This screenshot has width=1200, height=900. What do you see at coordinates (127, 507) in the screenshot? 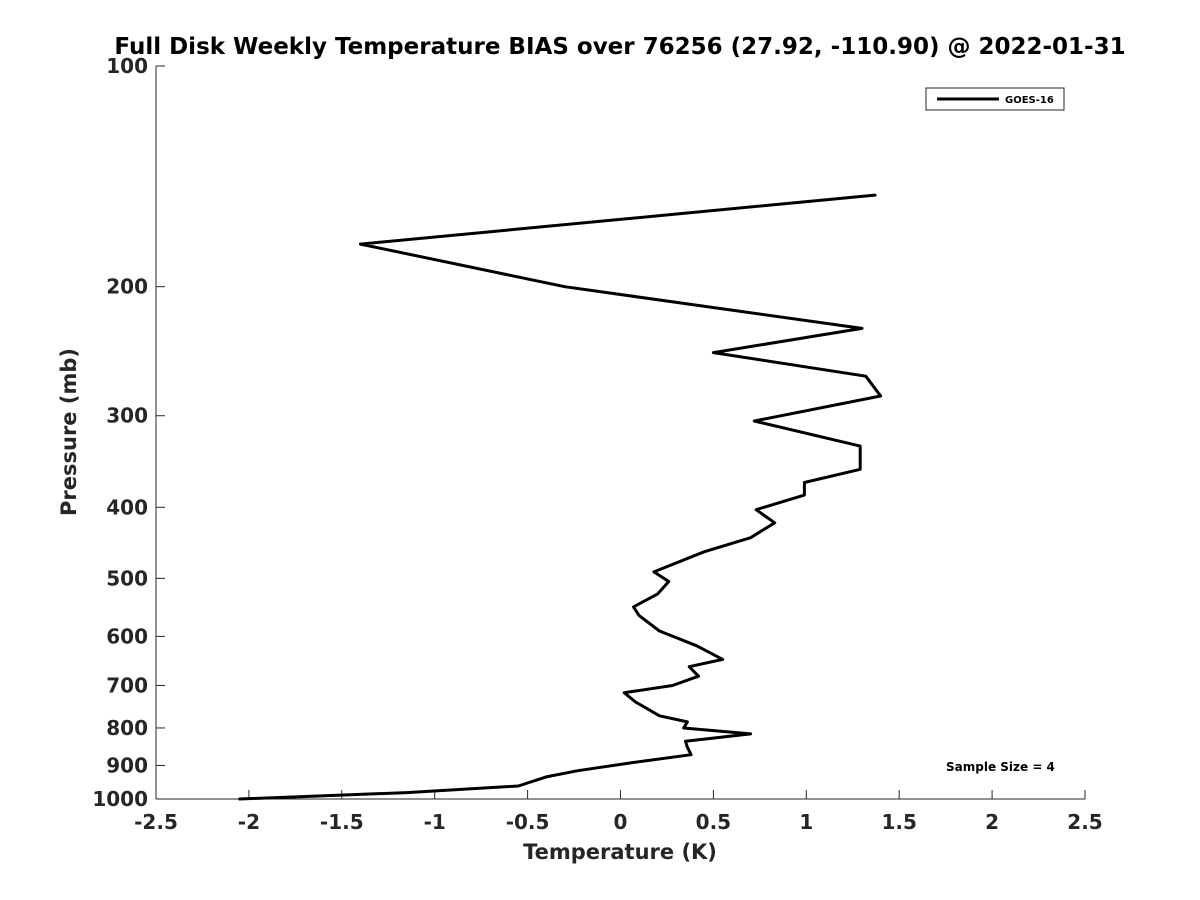
I see `y-tick-label: 400` at bounding box center [127, 507].